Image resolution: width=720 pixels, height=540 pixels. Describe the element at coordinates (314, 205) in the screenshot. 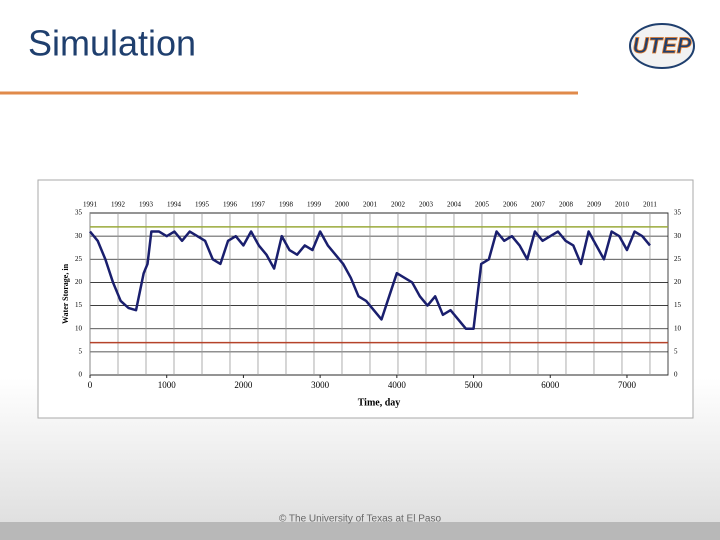

I see `x2-tick-label: 1999` at that location.